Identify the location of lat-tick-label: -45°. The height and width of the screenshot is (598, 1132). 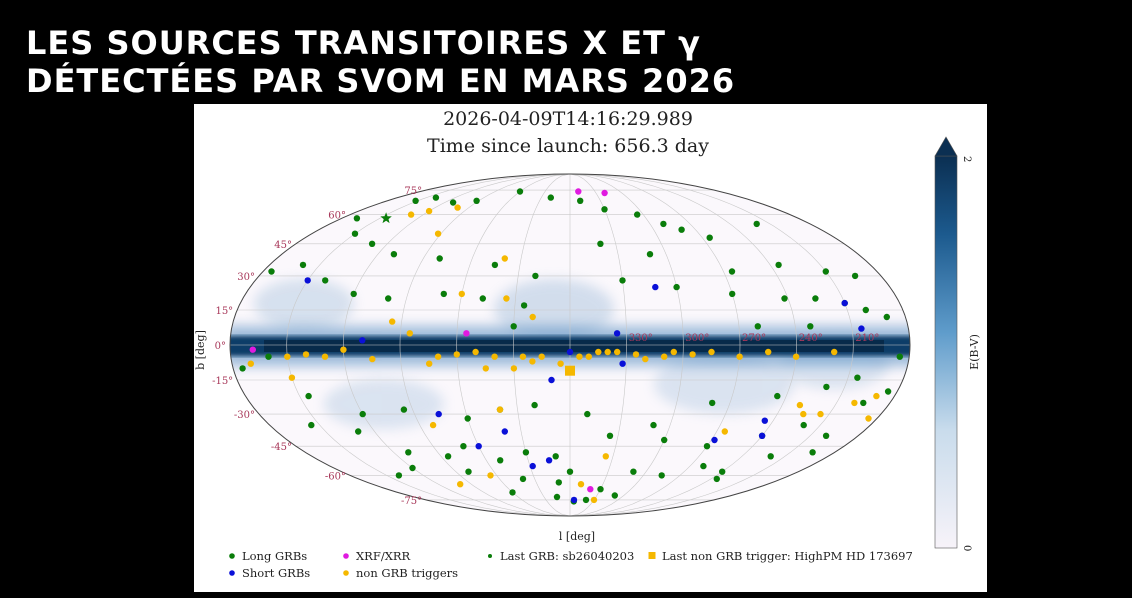
(281, 447).